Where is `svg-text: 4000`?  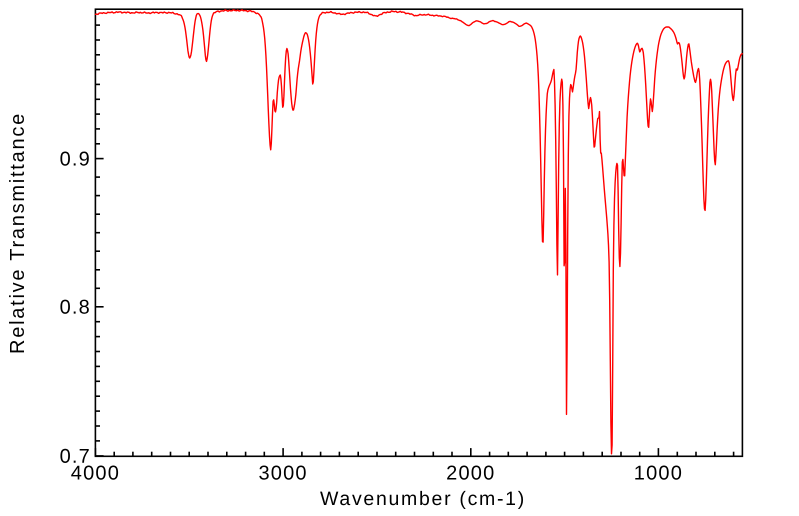
svg-text: 4000 is located at coordinates (95, 473).